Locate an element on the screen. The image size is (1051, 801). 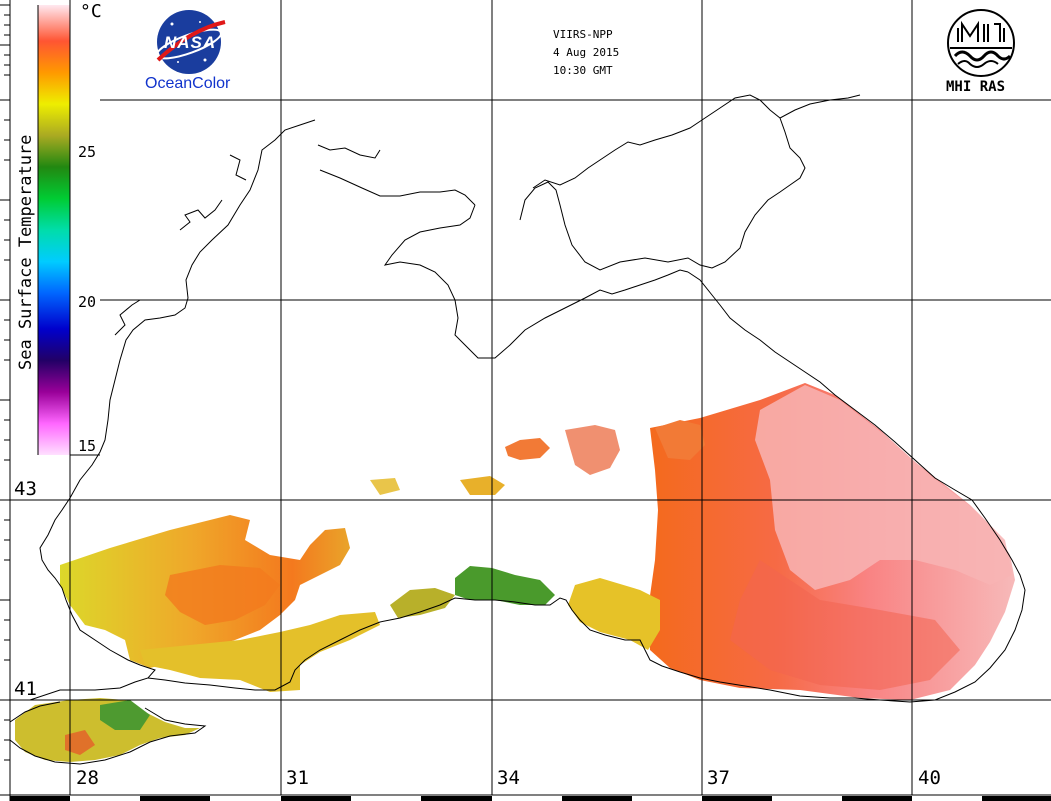
colorbar-title: Sea Surface Temperature is located at coordinates (26, 252).